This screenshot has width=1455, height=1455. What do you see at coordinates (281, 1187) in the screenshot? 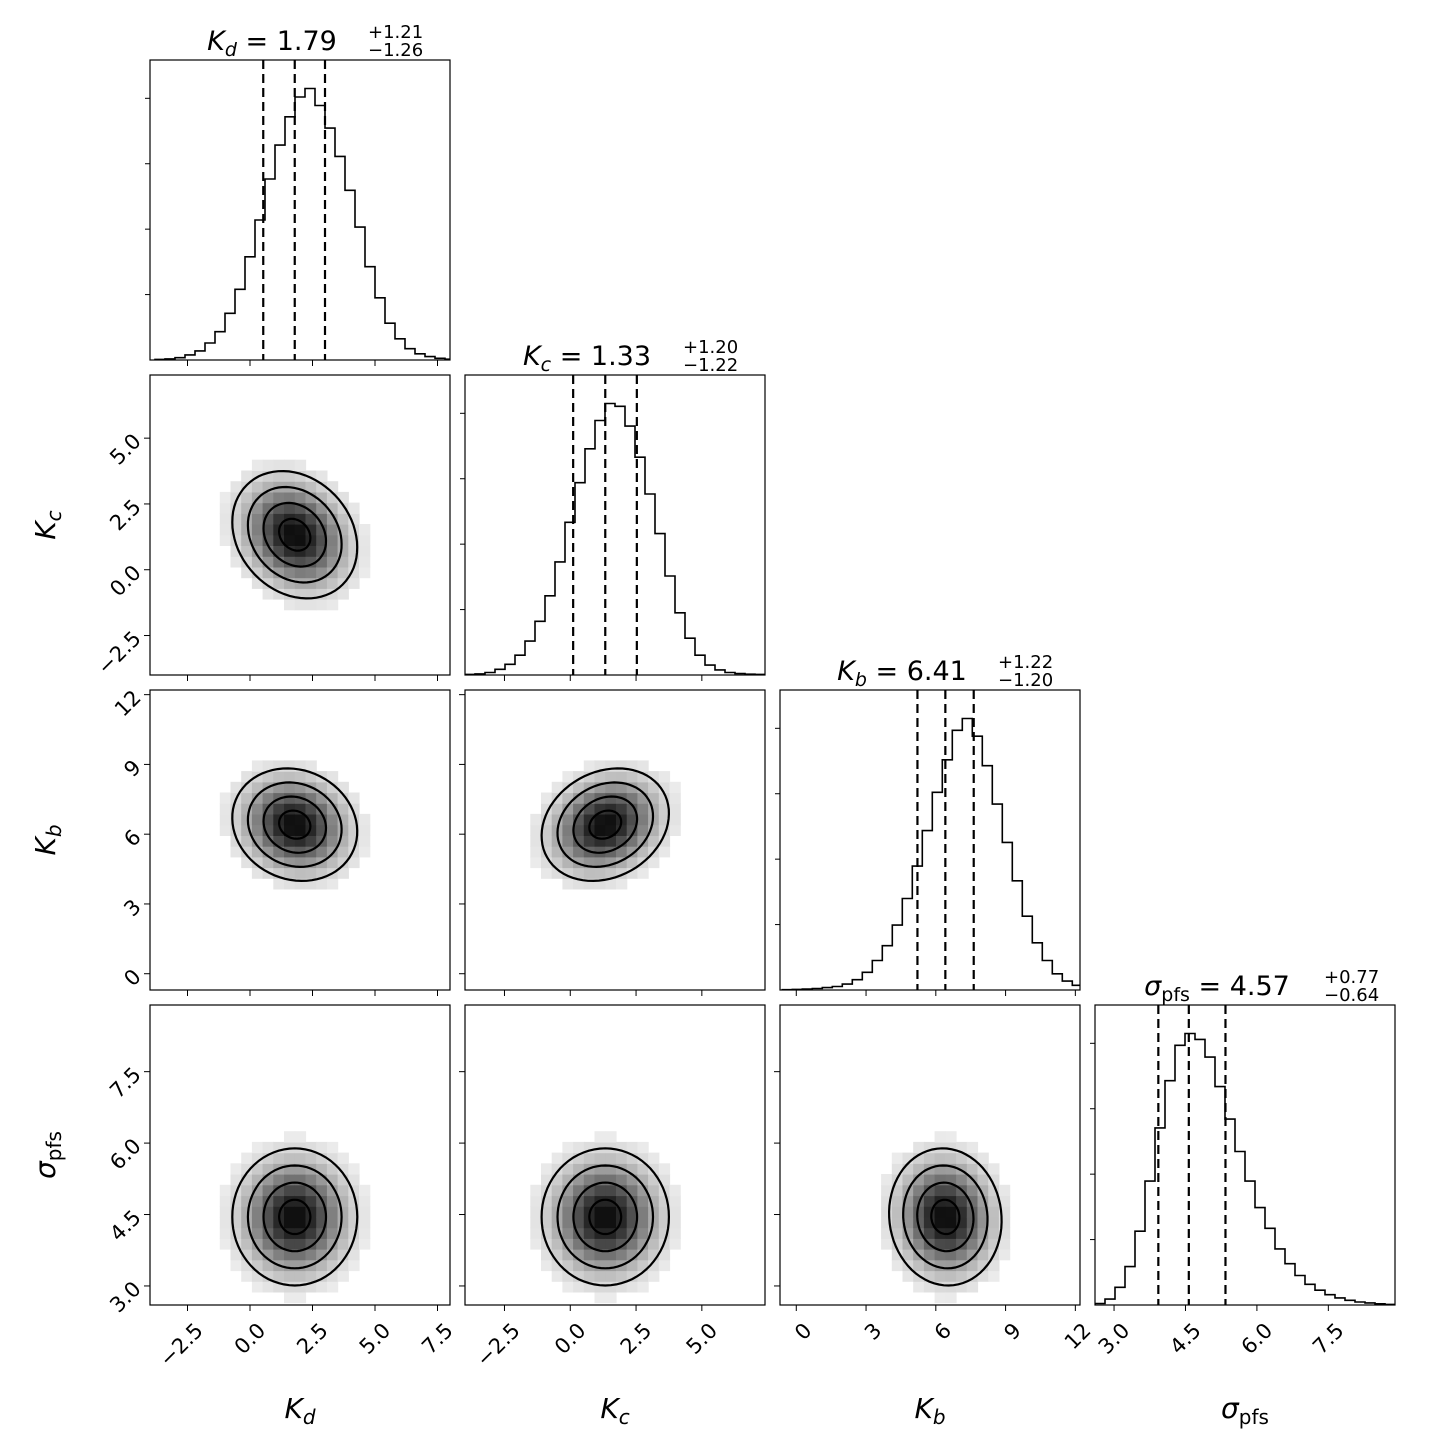
I see `panel-spfs-Kd: −2.5 0.0 2.5 5.0 7.5 3.0 4.5 6.0 7.5` at bounding box center [281, 1187].